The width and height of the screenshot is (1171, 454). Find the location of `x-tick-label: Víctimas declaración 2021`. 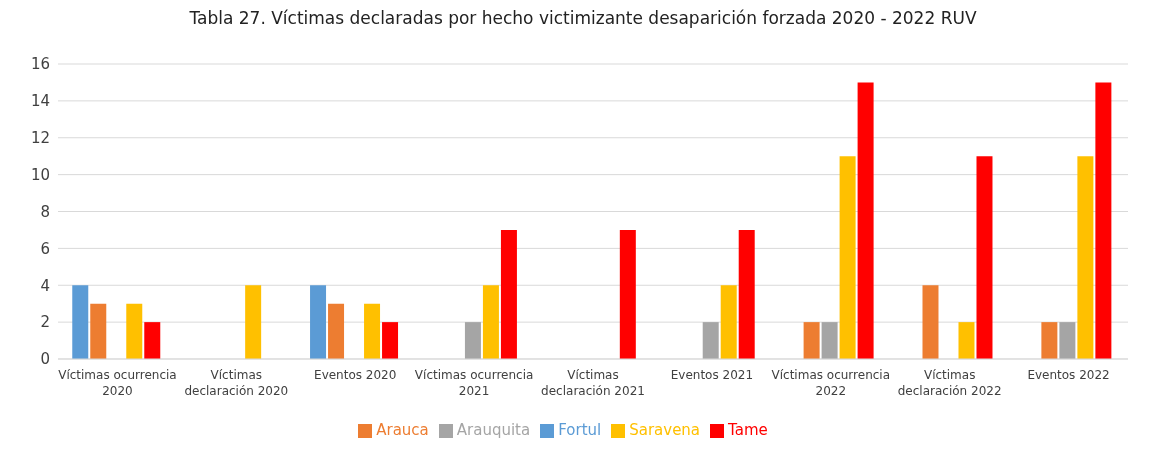

x-tick-label: Víctimas declaración 2021 is located at coordinates (593, 383).